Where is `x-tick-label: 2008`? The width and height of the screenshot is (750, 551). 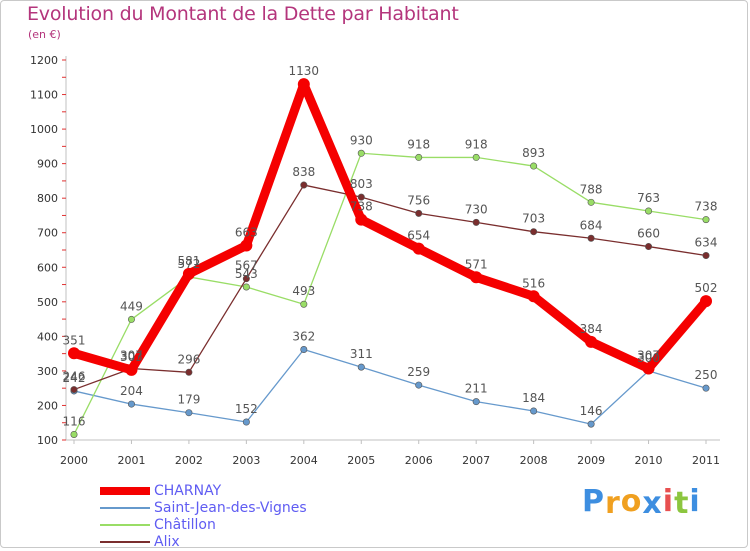
x-tick-label: 2008 is located at coordinates (534, 460).